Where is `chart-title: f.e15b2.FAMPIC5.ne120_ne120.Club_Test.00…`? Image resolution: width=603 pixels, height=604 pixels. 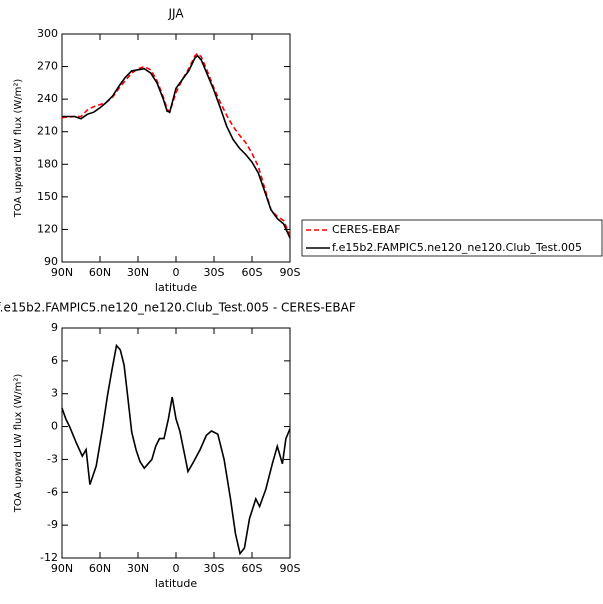 chart-title: f.e15b2.FAMPIC5.ne120_ne120.Club_Test.00… is located at coordinates (178, 308).